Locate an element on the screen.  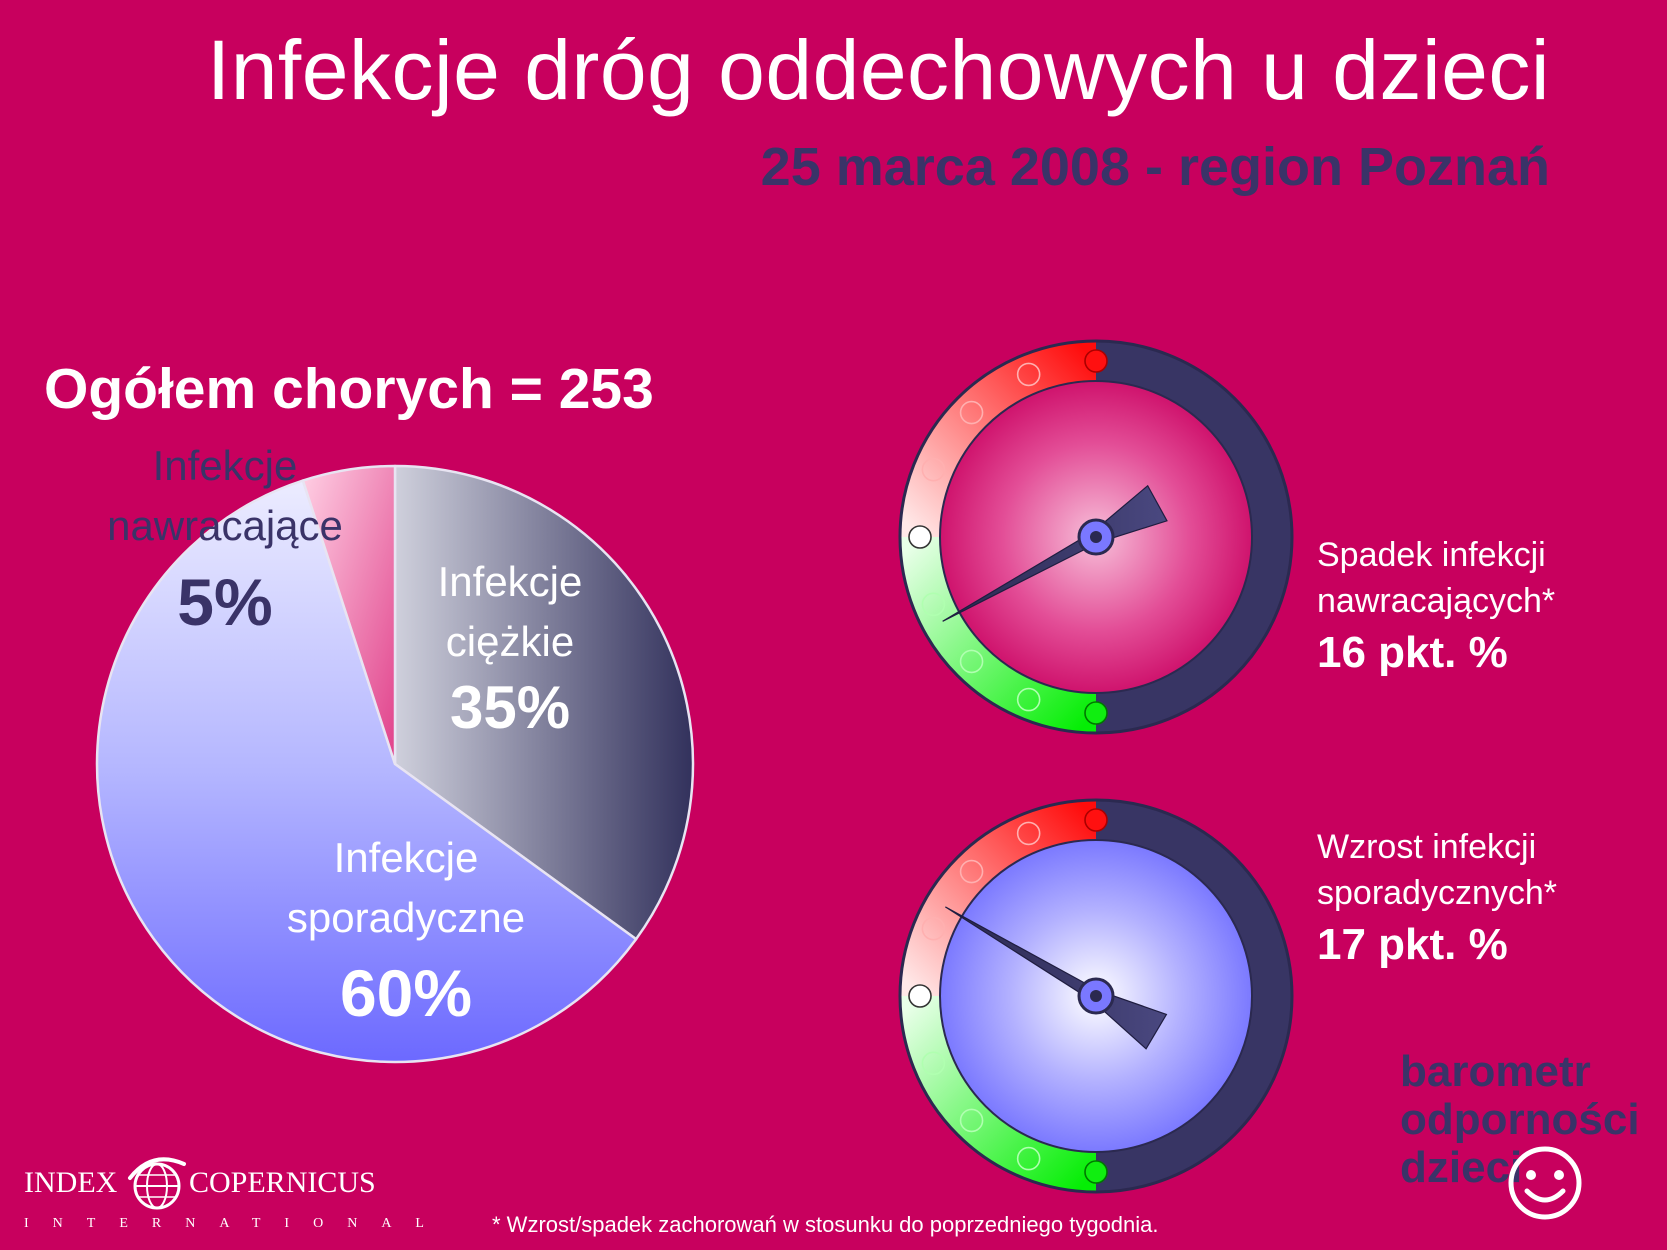
pie-label-severe-line2: ciężkie is located at coordinates (510, 641).